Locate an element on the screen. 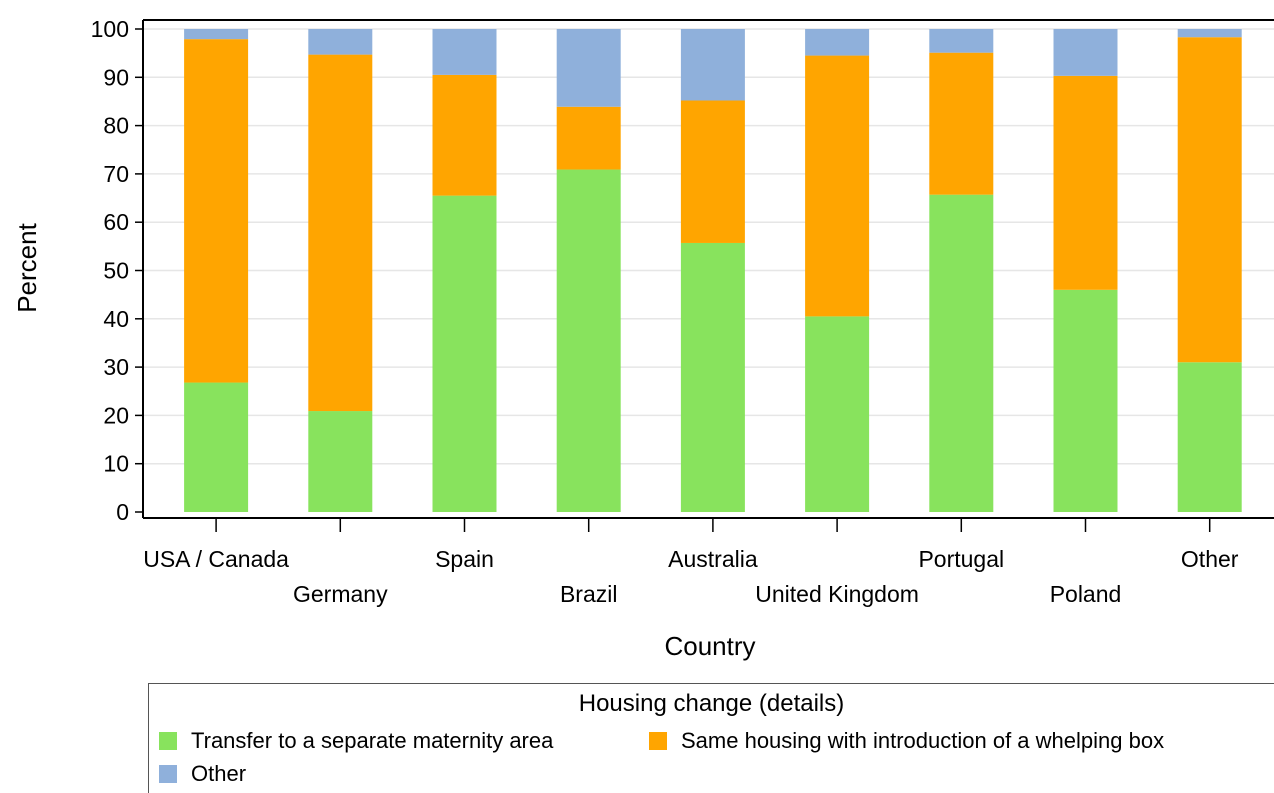  legend-label: Other is located at coordinates (219, 773).